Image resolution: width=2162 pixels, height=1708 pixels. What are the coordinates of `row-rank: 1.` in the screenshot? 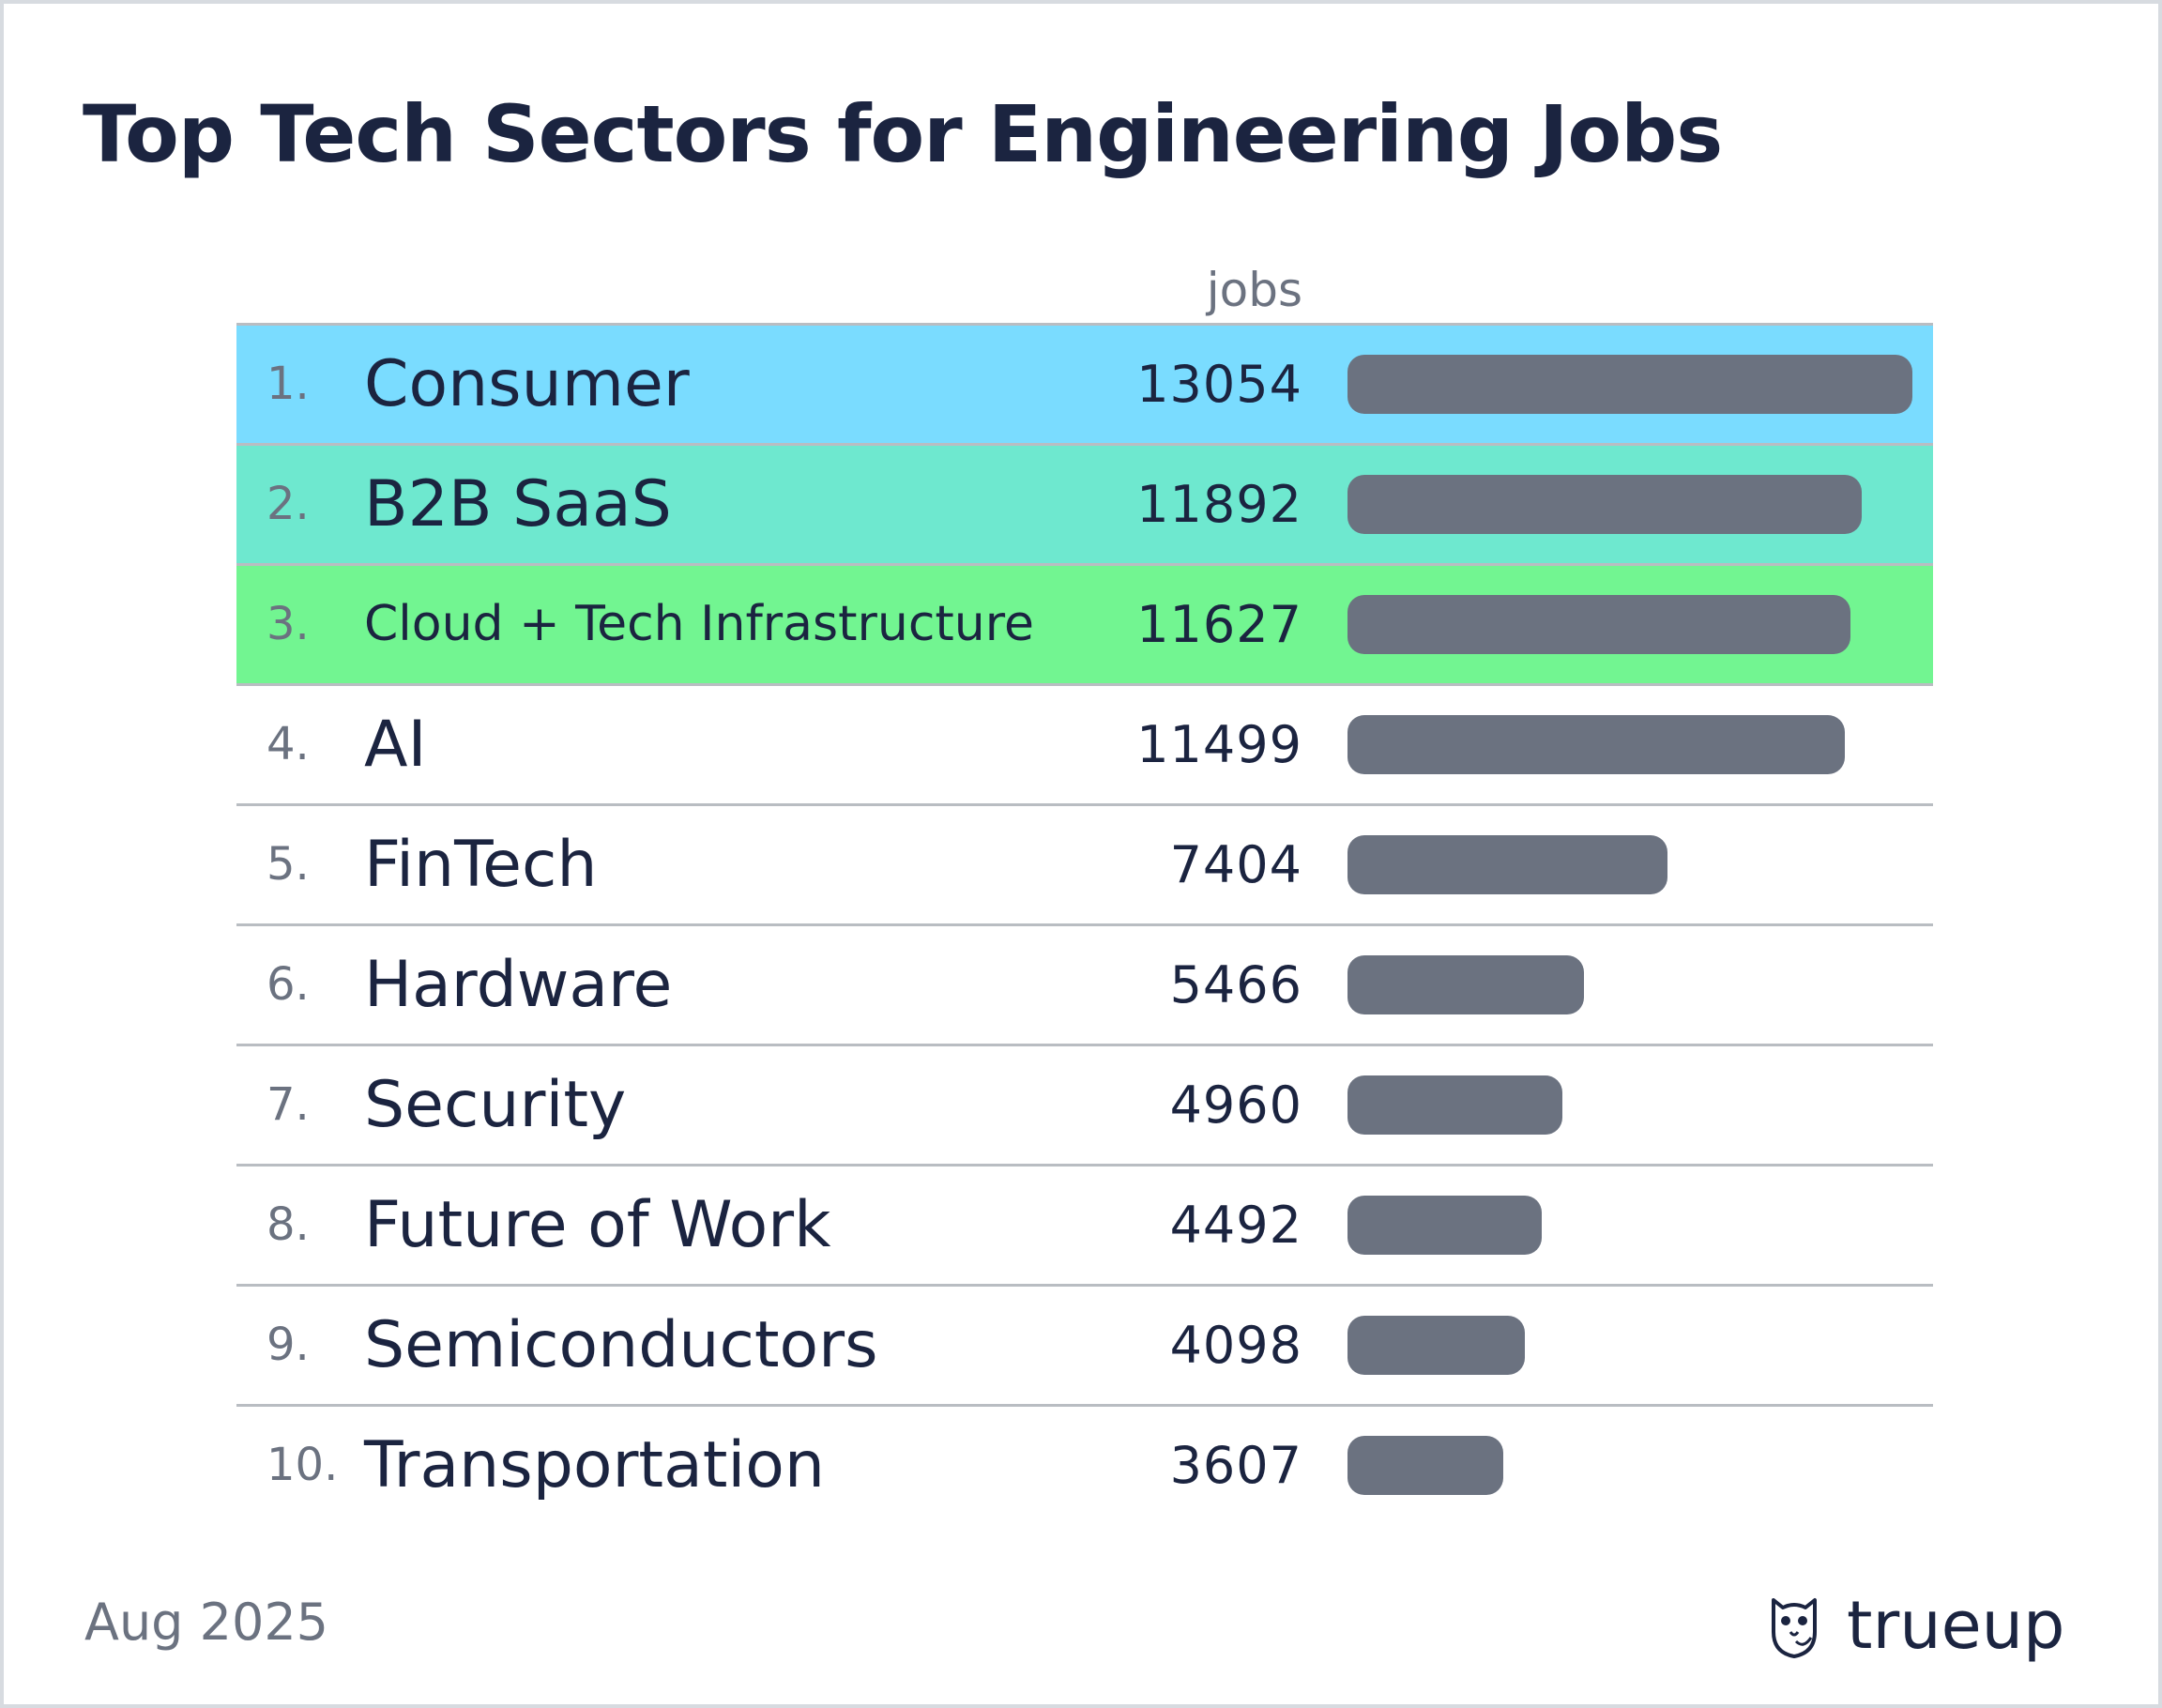 It's located at (288, 384).